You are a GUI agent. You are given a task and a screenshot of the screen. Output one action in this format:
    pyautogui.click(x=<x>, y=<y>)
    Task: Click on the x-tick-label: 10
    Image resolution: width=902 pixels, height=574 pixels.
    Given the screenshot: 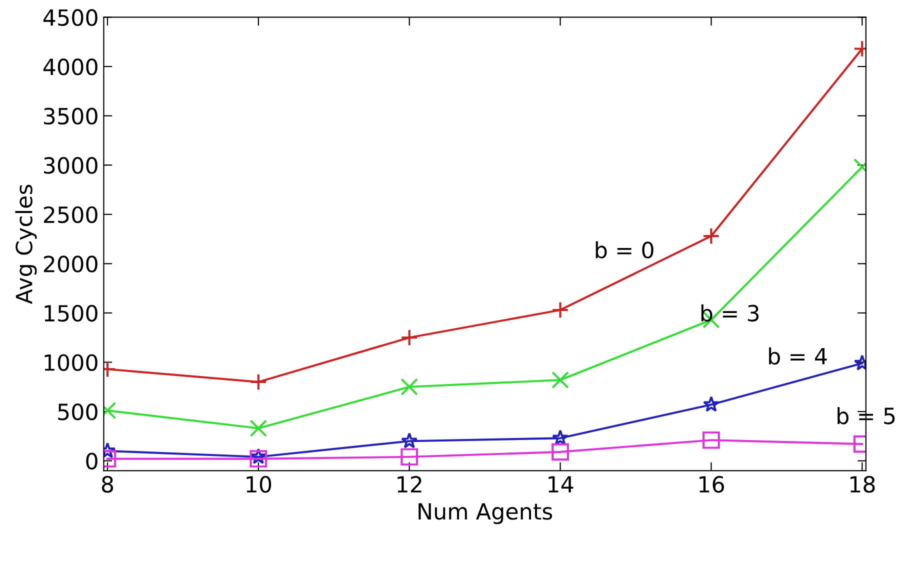 What is the action you would take?
    pyautogui.click(x=259, y=484)
    